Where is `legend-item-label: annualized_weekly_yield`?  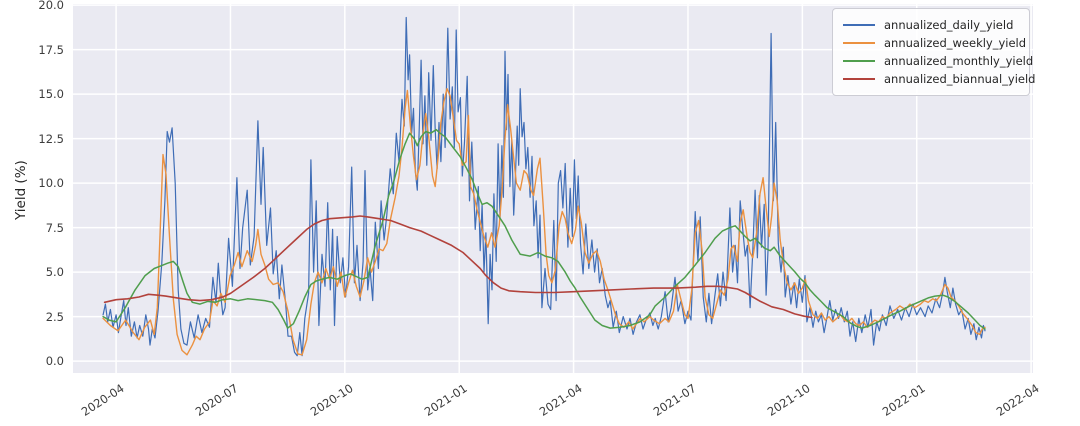
legend-item-label: annualized_weekly_yield is located at coordinates (955, 43).